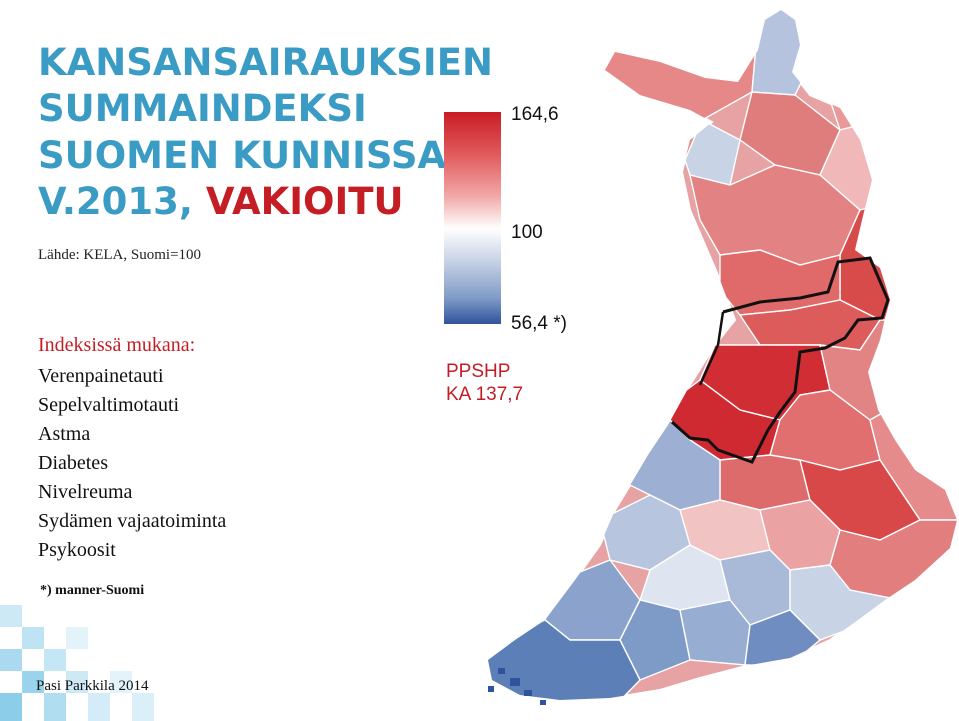  Describe the element at coordinates (780, 360) in the screenshot. I see `ppshp-border` at that location.